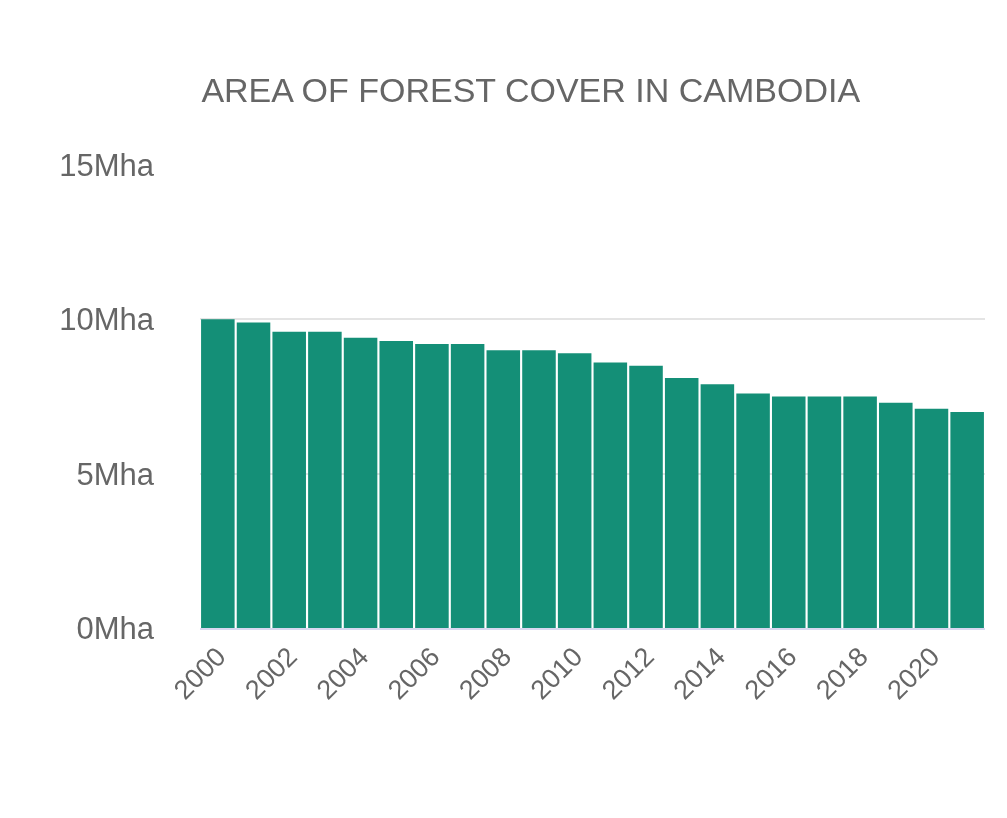 The width and height of the screenshot is (1007, 818). What do you see at coordinates (531, 89) in the screenshot?
I see `chart-title: AREA OF FOREST COVER IN CAMBODIA` at bounding box center [531, 89].